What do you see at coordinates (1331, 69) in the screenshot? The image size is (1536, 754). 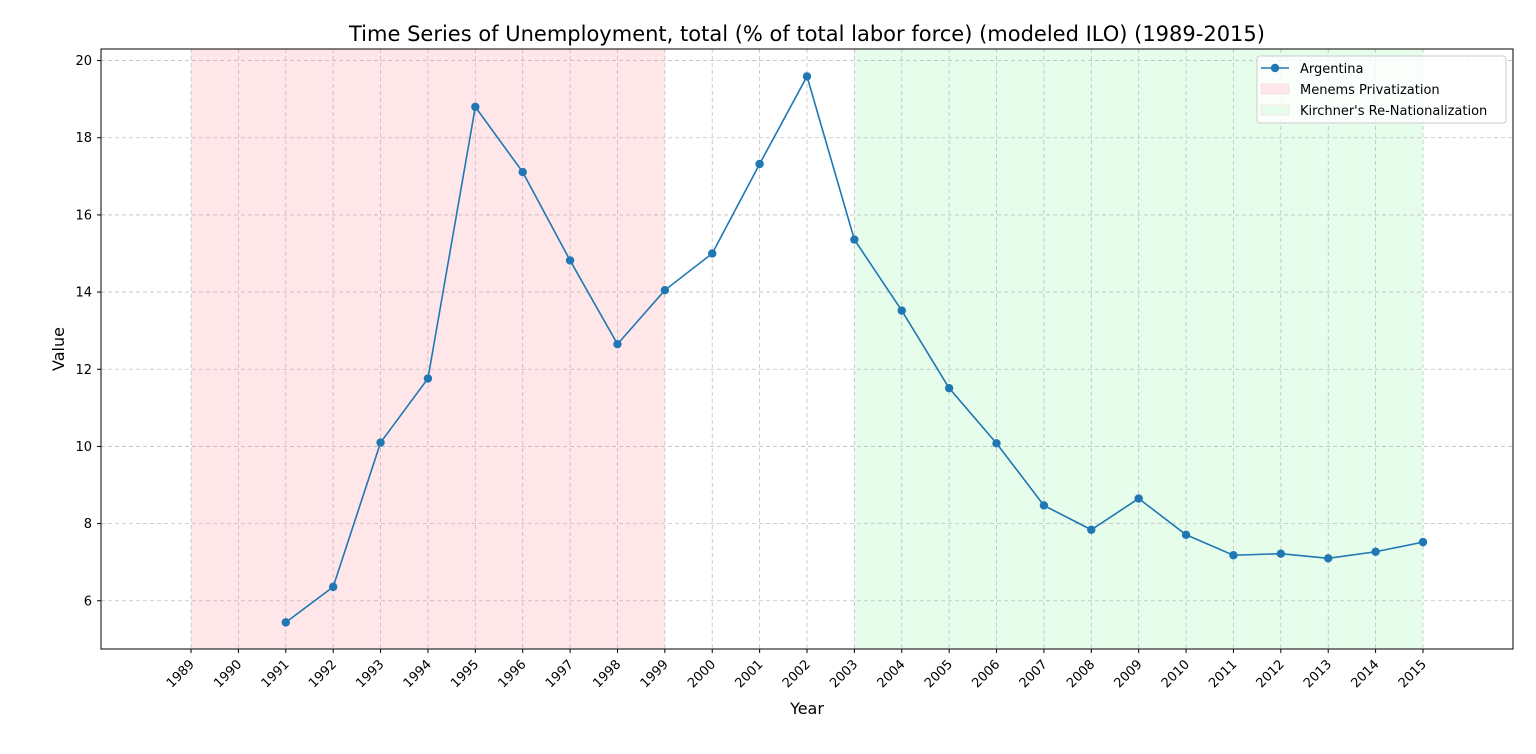 I see `legend-label: Argentina` at bounding box center [1331, 69].